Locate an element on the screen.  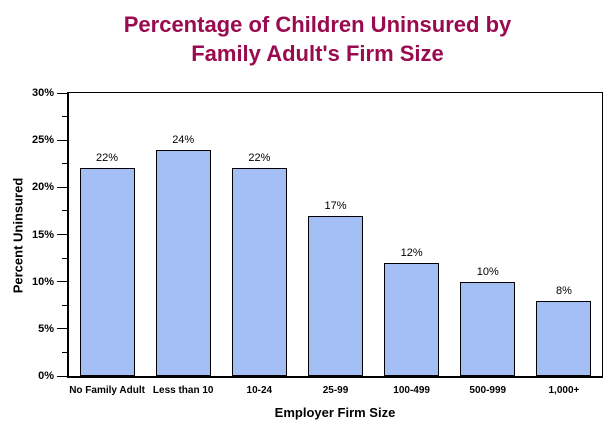
x-tick-label: 1,000+ is located at coordinates (564, 390).